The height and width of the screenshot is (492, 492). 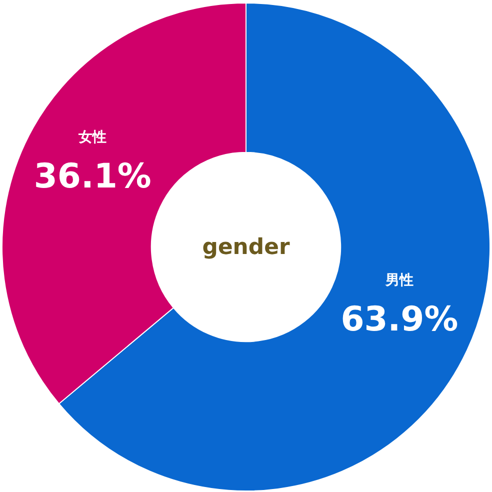 What do you see at coordinates (246, 247) in the screenshot?
I see `text: gender` at bounding box center [246, 247].